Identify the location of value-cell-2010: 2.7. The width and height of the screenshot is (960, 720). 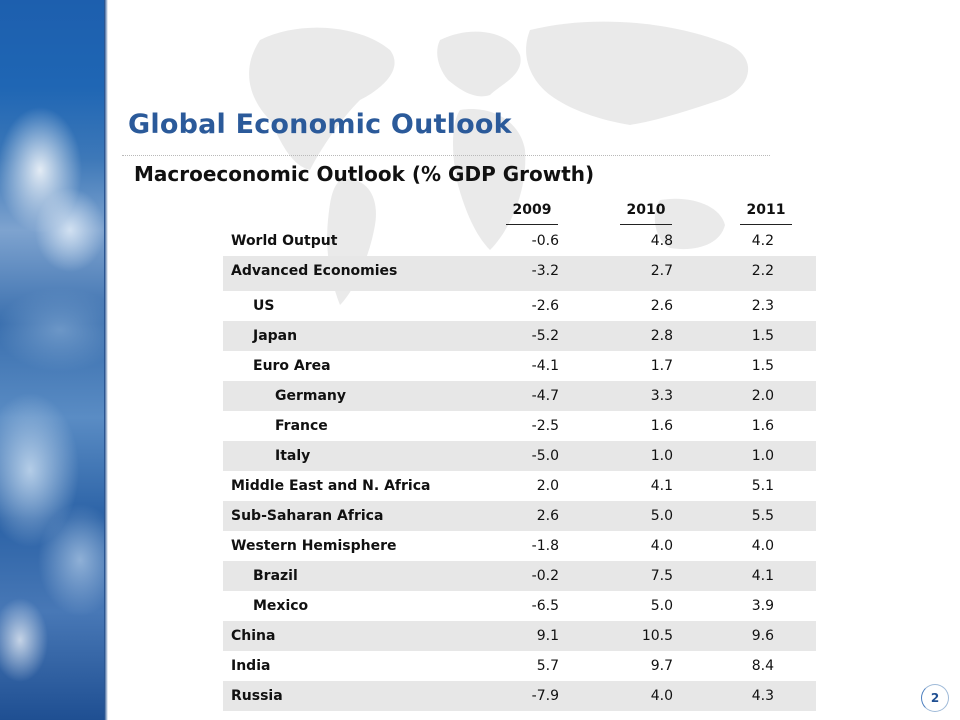
(661, 271).